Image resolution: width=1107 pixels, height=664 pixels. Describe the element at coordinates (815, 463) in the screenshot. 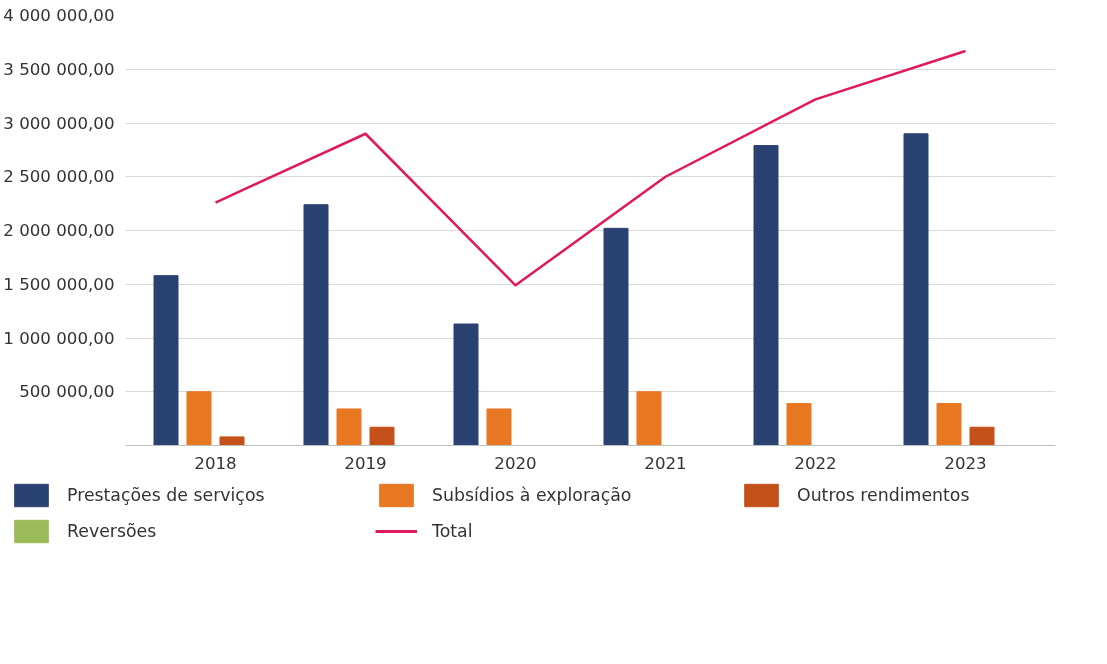

I see `x-tick-label: 2022` at that location.